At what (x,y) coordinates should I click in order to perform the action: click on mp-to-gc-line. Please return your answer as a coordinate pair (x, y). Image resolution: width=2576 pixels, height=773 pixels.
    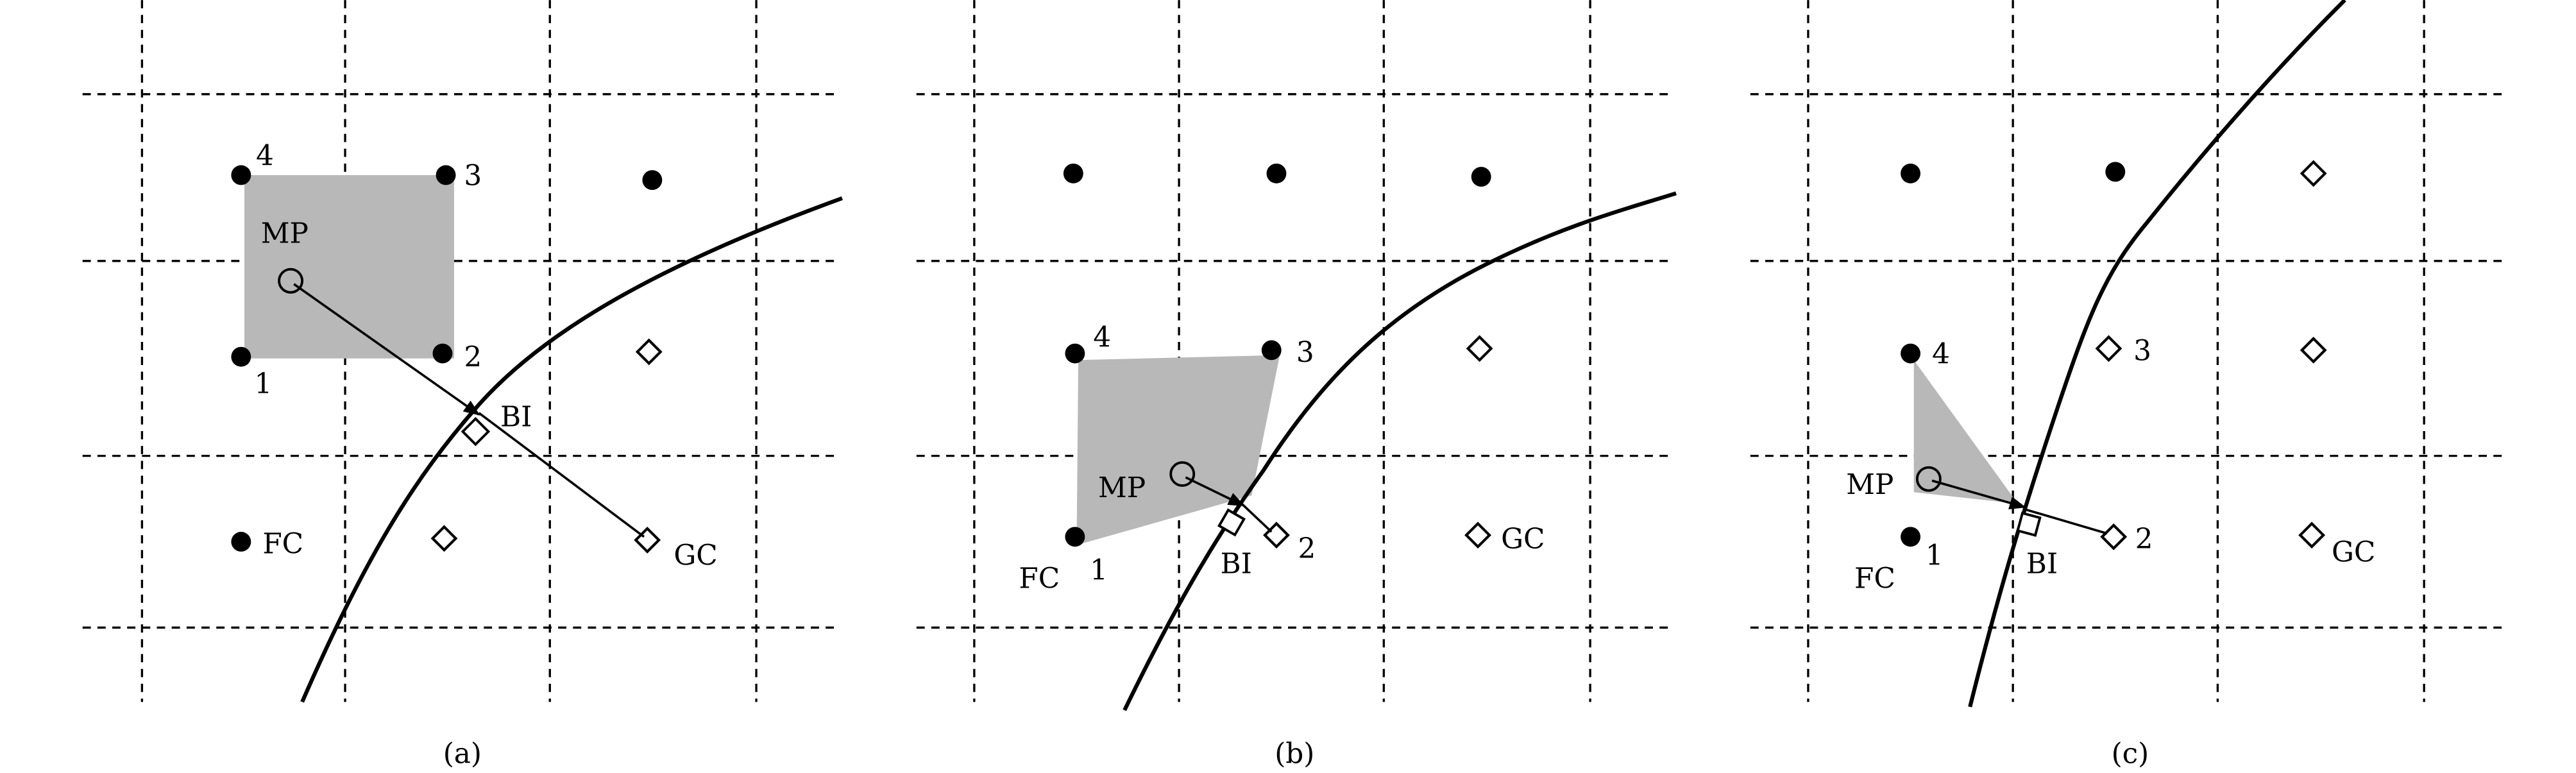
    Looking at the image, I should click on (561, 475).